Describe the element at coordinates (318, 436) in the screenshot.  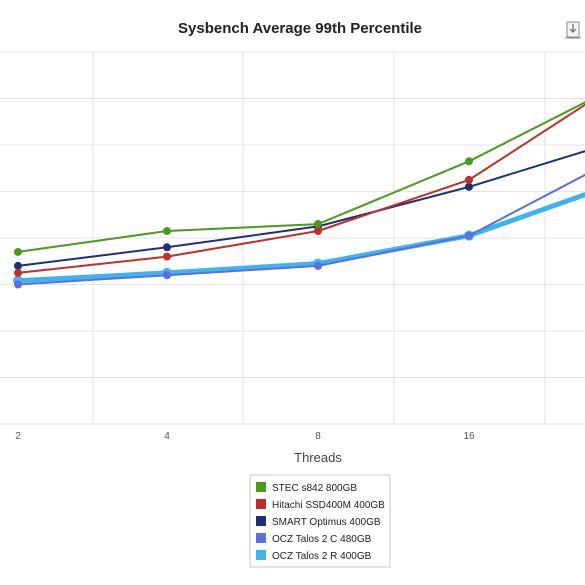
I see `x-tick-label: 8` at that location.